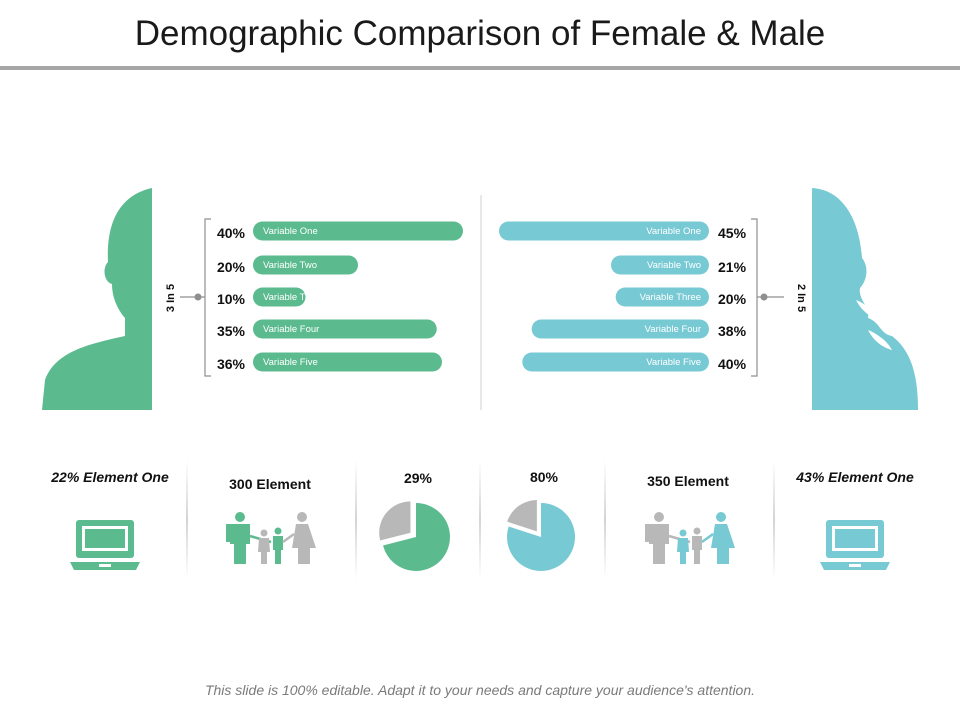 Image resolution: width=960 pixels, height=720 pixels. What do you see at coordinates (110, 477) in the screenshot?
I see `male-element-label: 22% Element One` at bounding box center [110, 477].